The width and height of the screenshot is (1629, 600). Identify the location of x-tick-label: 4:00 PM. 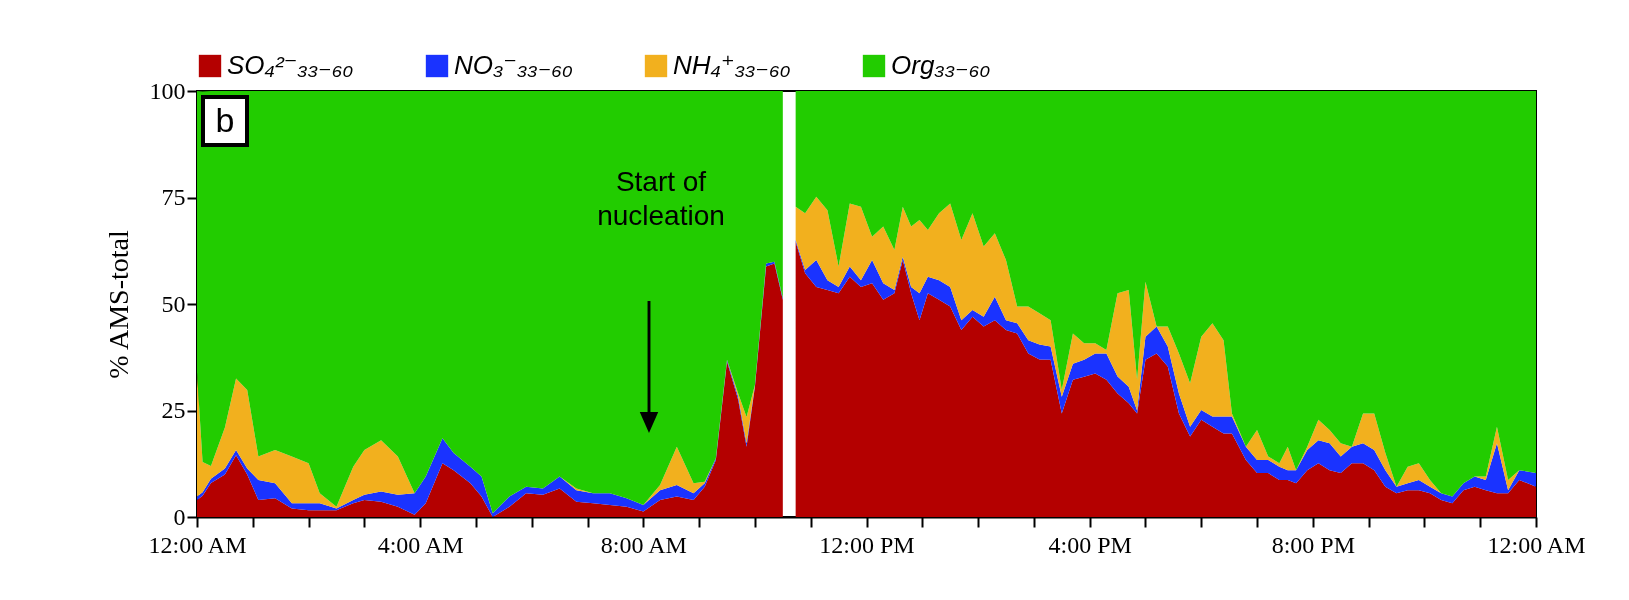
(1090, 544).